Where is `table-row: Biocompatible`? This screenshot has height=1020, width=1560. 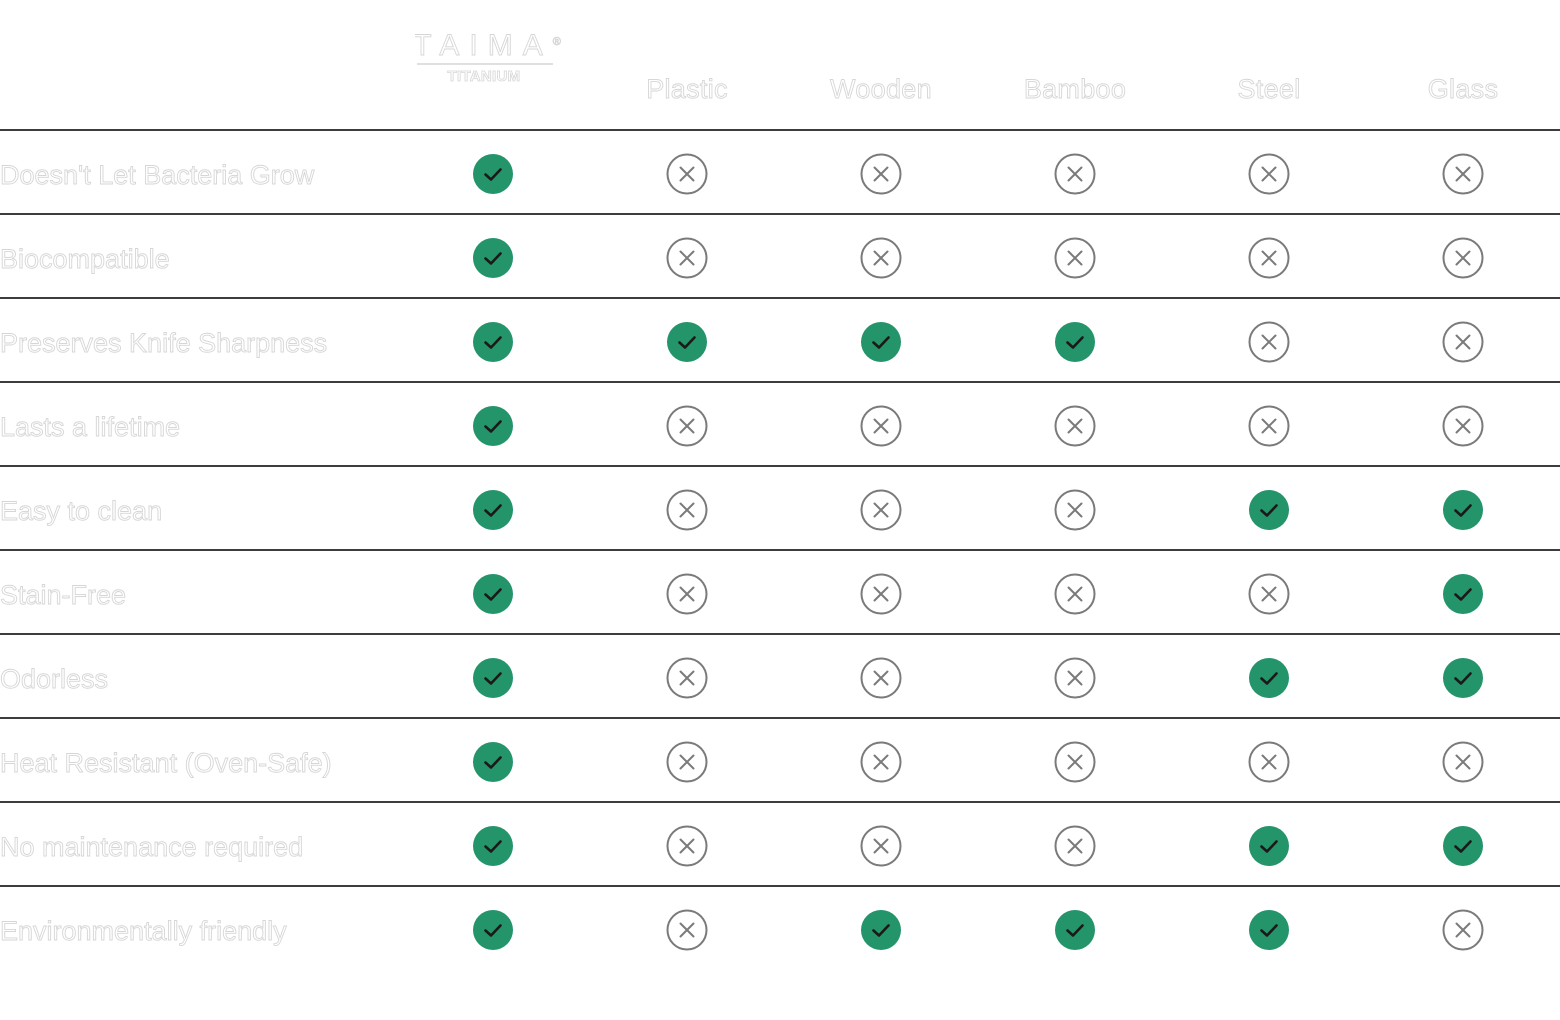 table-row: Biocompatible is located at coordinates (780, 257).